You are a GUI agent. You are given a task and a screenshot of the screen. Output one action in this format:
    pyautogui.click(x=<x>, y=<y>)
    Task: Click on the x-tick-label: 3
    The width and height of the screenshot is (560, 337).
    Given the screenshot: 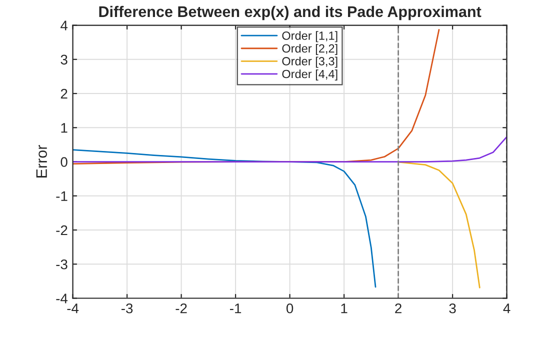 What is the action you would take?
    pyautogui.click(x=452, y=308)
    